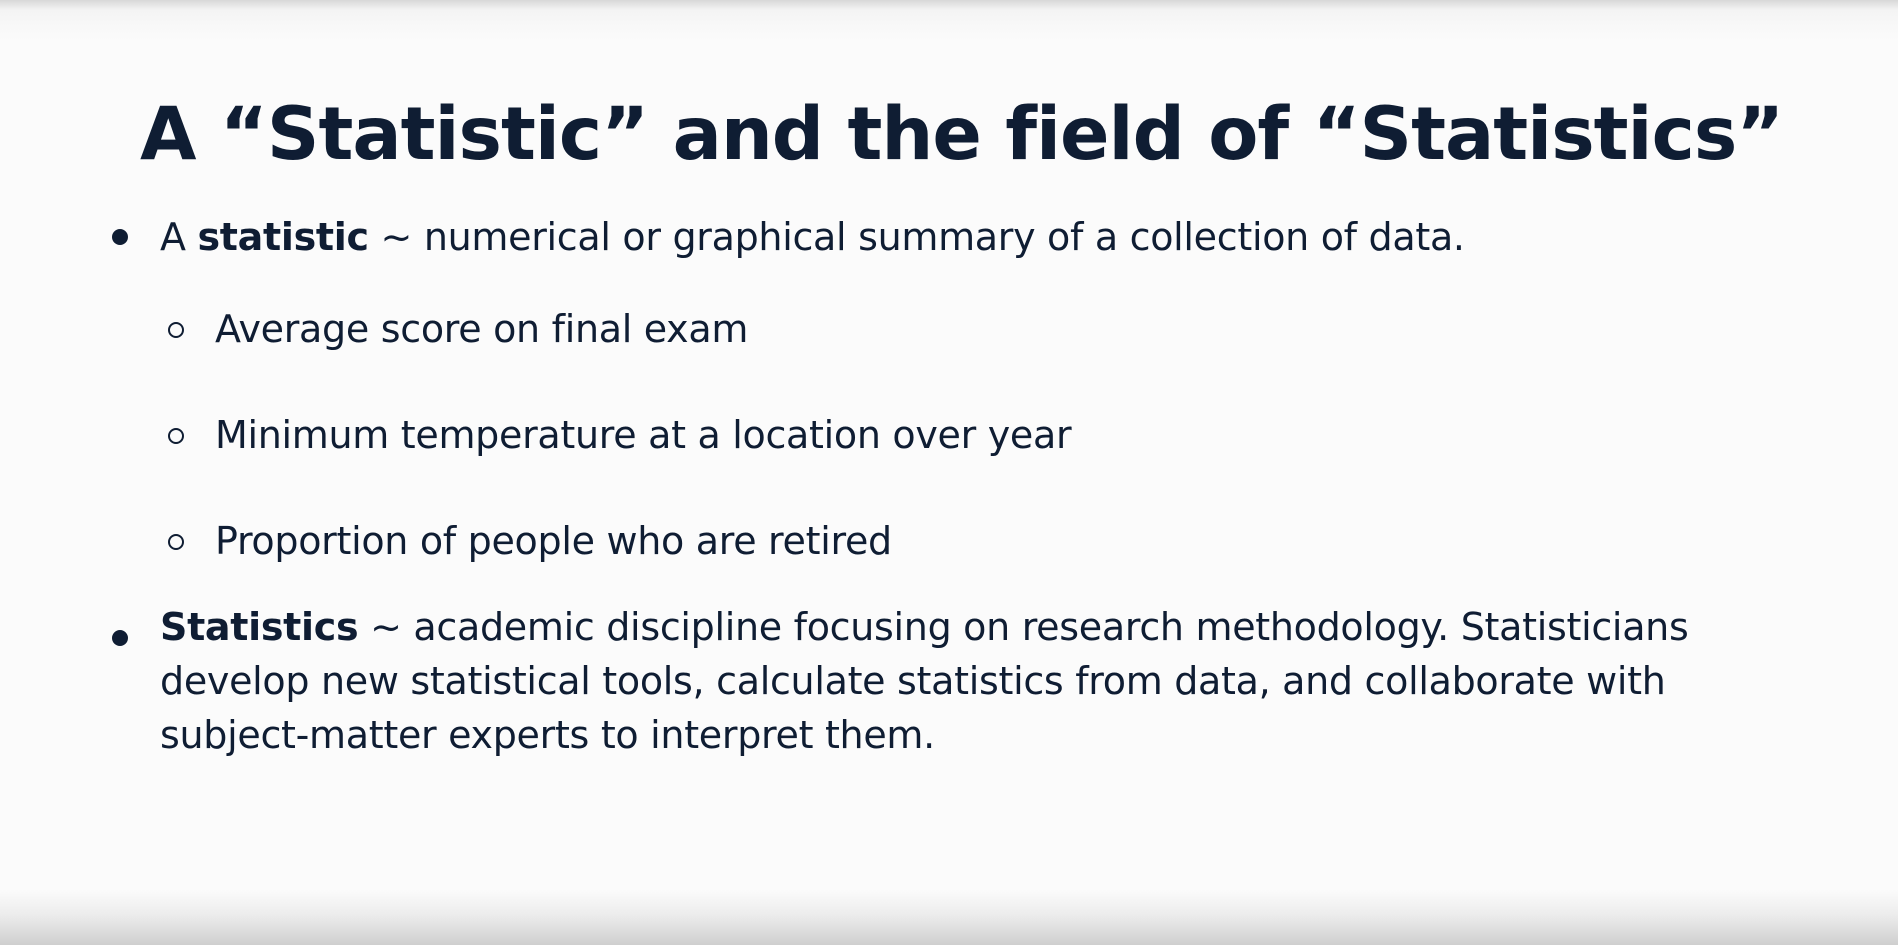 The height and width of the screenshot is (945, 1898). What do you see at coordinates (553, 541) in the screenshot?
I see `sub-item: Proportion of people who are retired` at bounding box center [553, 541].